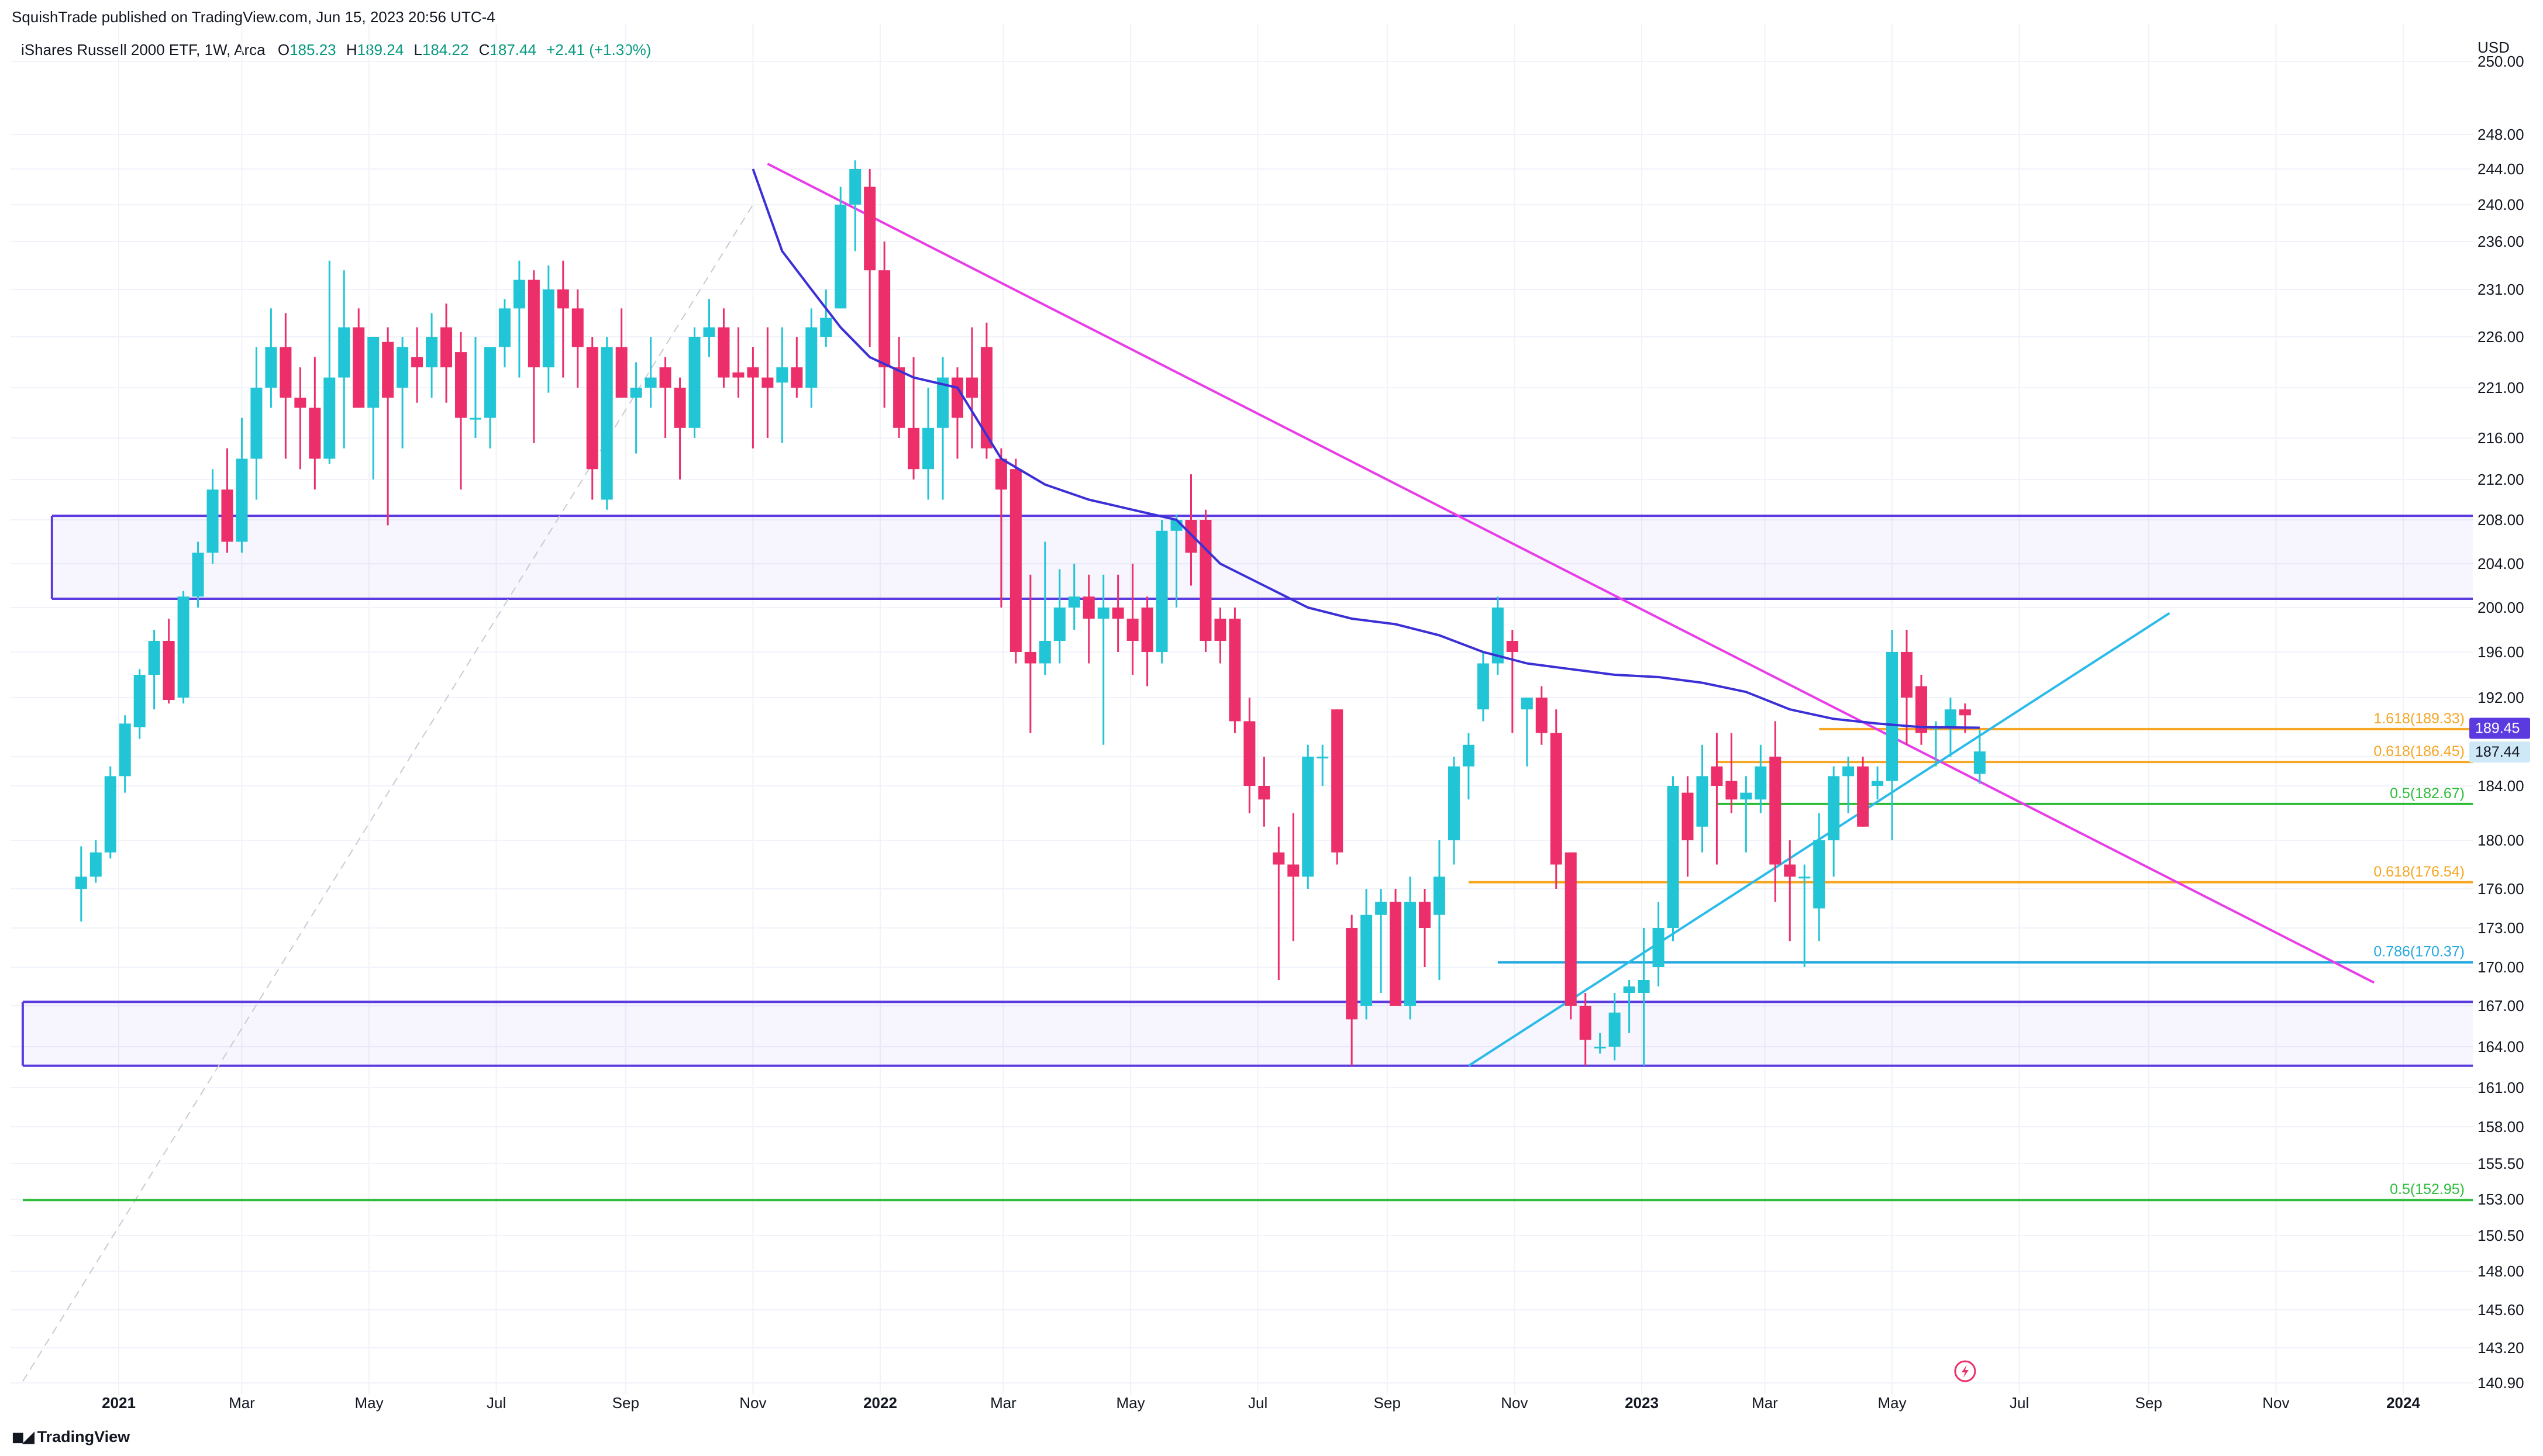 Image resolution: width=2543 pixels, height=1456 pixels. What do you see at coordinates (418, 49) in the screenshot?
I see `low-label: L` at bounding box center [418, 49].